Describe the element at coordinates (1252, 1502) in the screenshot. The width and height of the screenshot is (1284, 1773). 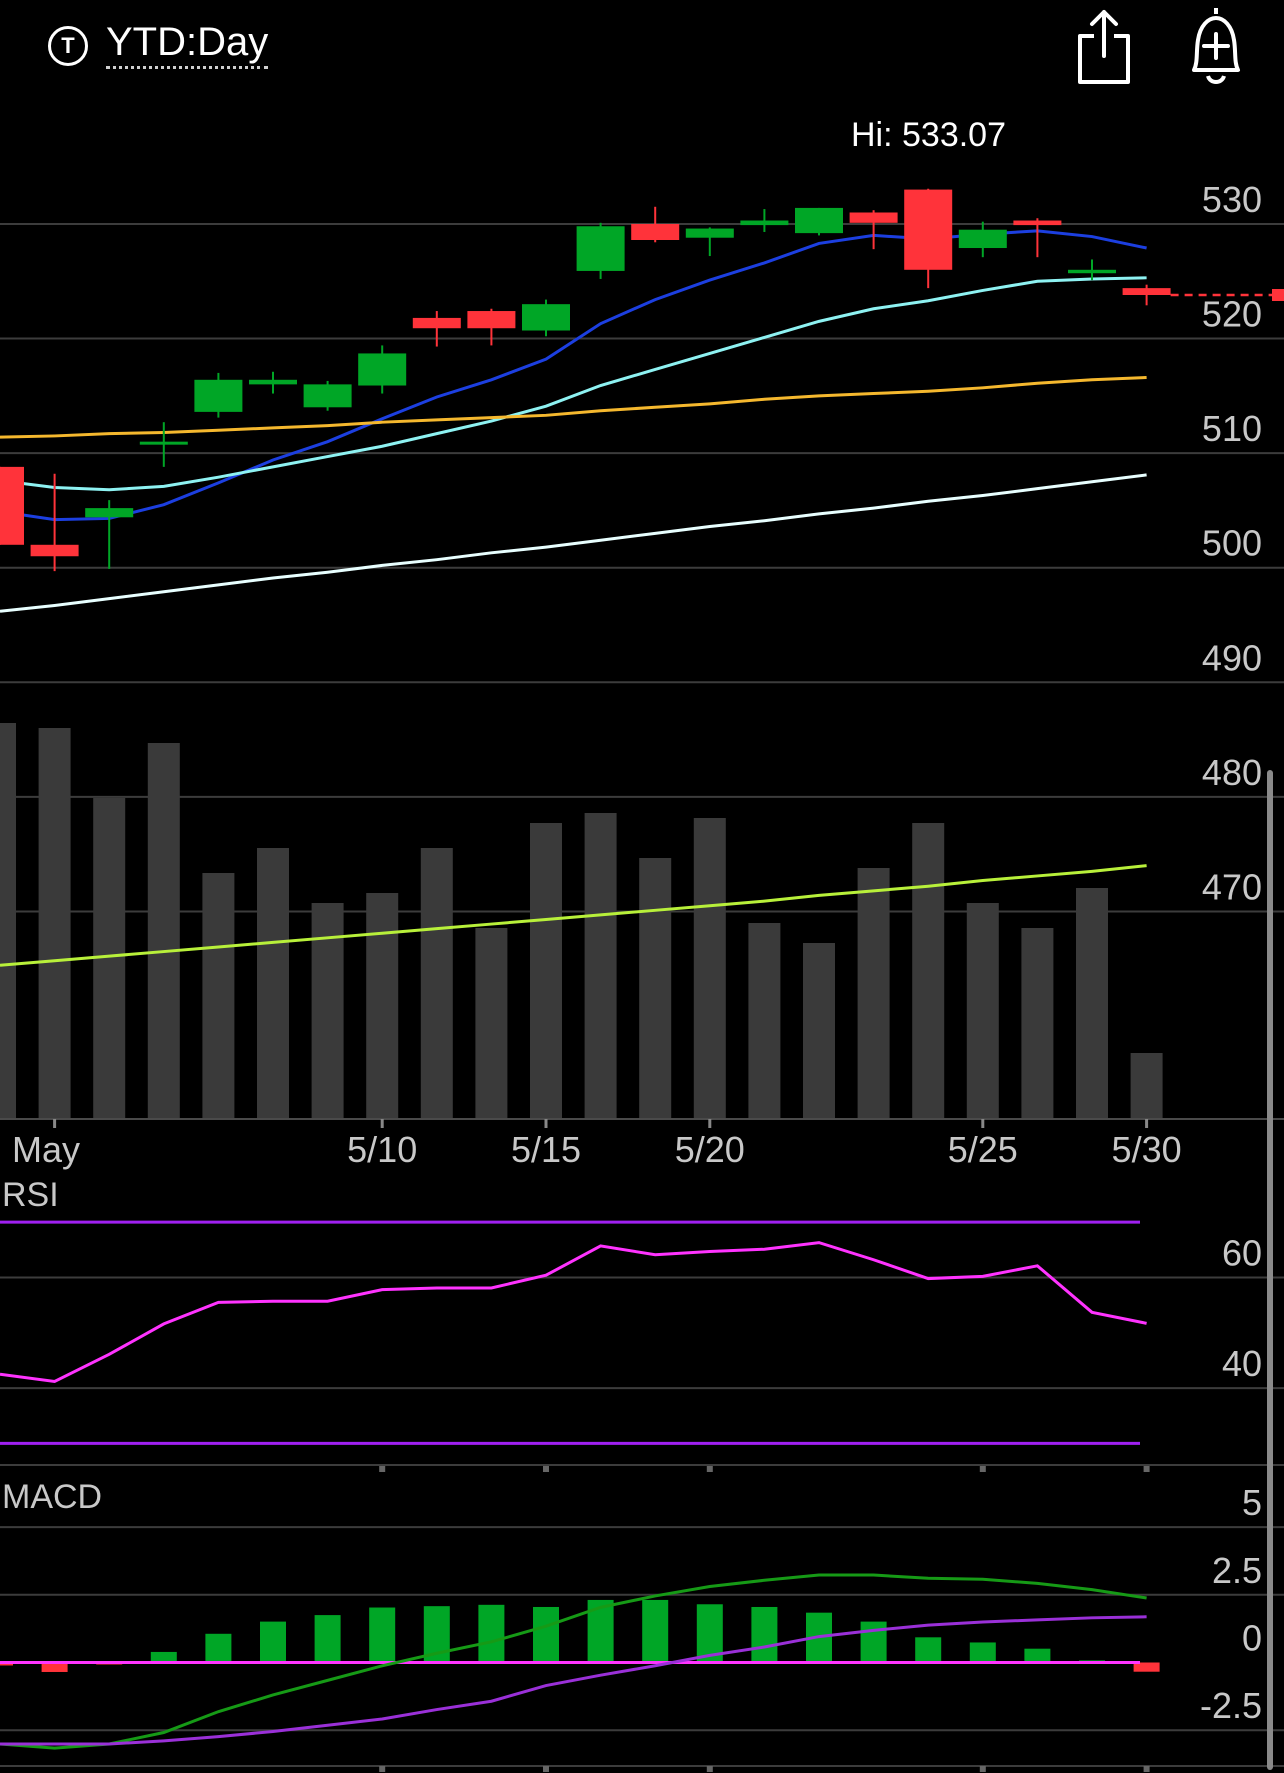
I see `macd-tick-label: 5` at that location.